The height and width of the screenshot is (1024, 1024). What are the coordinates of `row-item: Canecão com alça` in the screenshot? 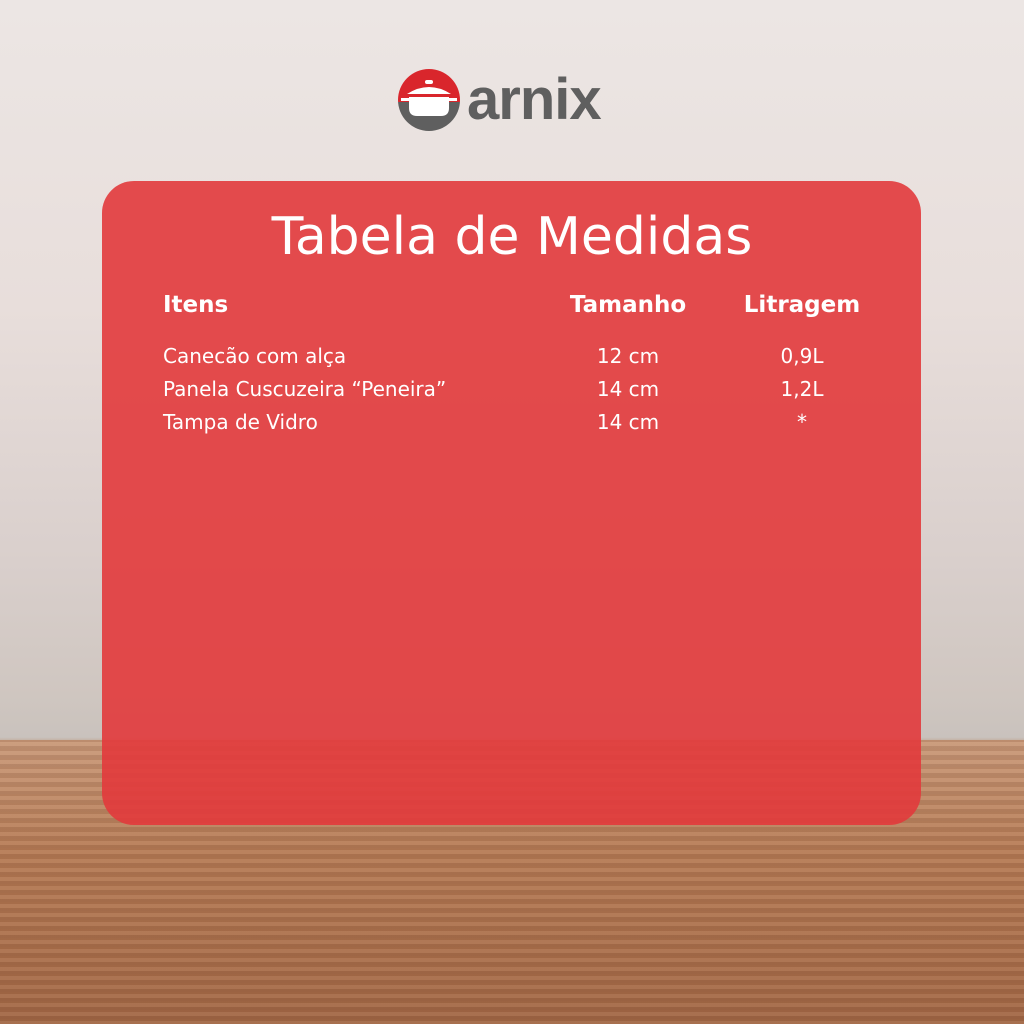 It's located at (255, 356).